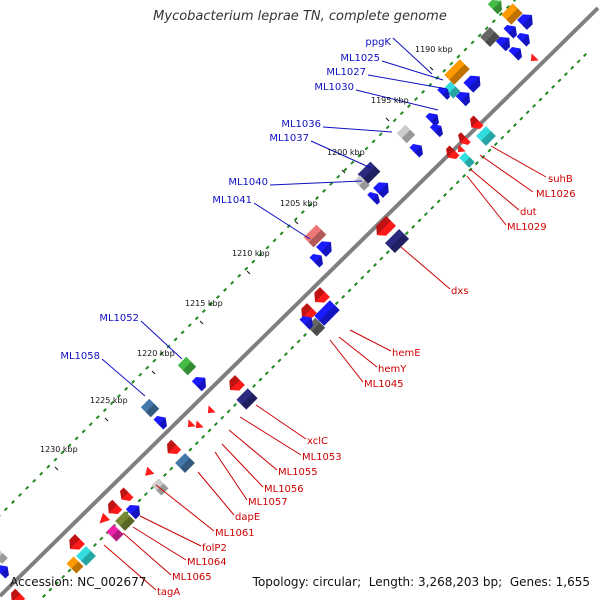 The height and width of the screenshot is (600, 600). What do you see at coordinates (370, 340) in the screenshot?
I see `leader-line-hemE` at bounding box center [370, 340].